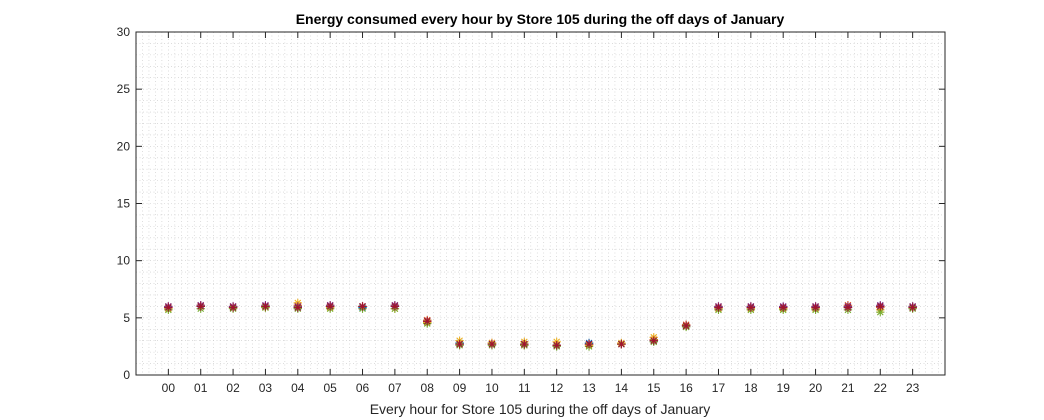  Describe the element at coordinates (126, 318) in the screenshot. I see `y-tick-label: 5` at that location.